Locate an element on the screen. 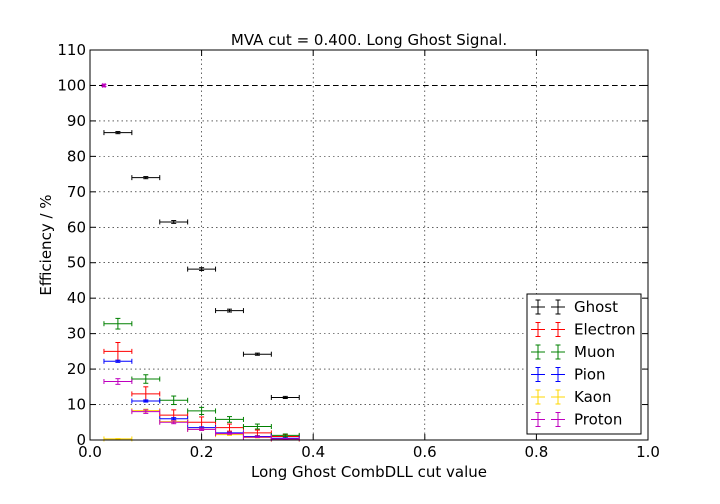  legend-entry-electron: Electron is located at coordinates (583, 330).